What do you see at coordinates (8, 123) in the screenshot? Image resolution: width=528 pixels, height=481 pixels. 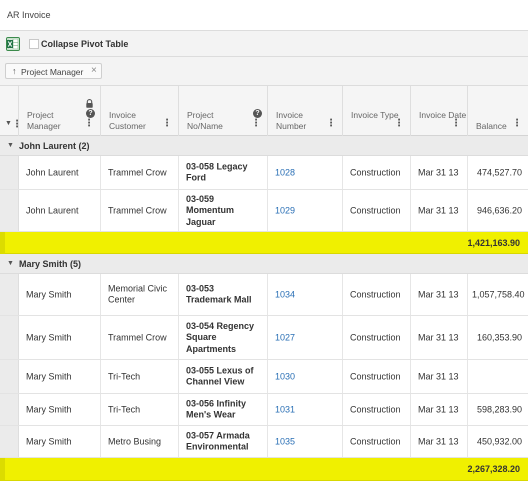 I see `caret-down-icon: ▼` at bounding box center [8, 123].